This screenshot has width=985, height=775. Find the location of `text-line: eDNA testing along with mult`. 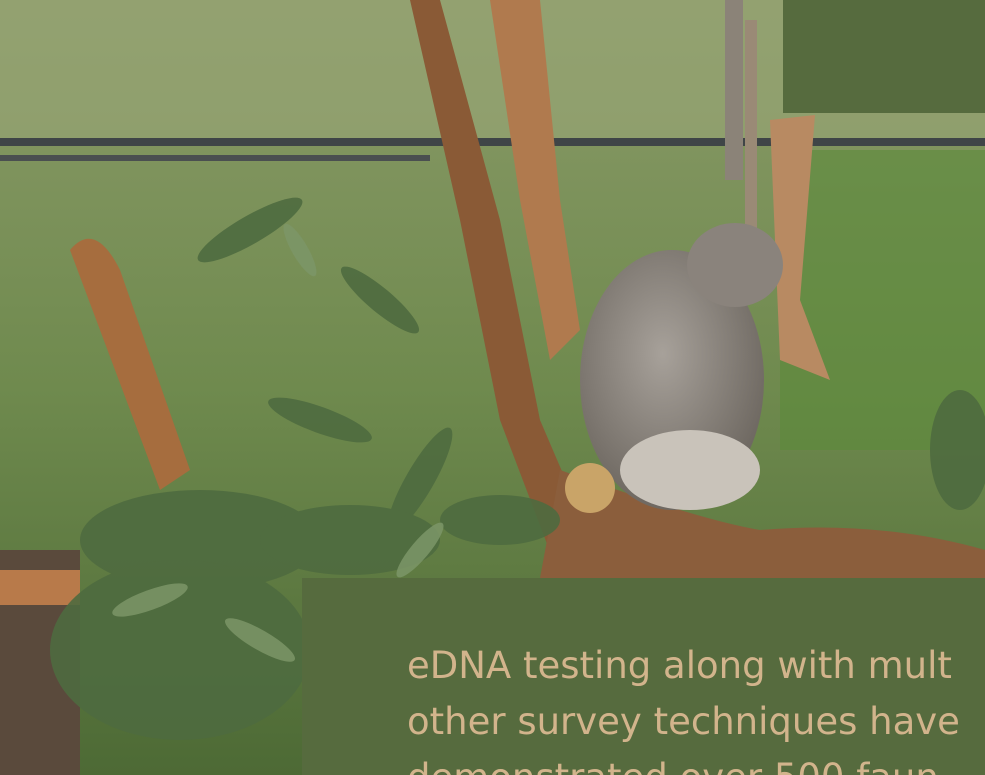

text-line: eDNA testing along with mult is located at coordinates (679, 665).